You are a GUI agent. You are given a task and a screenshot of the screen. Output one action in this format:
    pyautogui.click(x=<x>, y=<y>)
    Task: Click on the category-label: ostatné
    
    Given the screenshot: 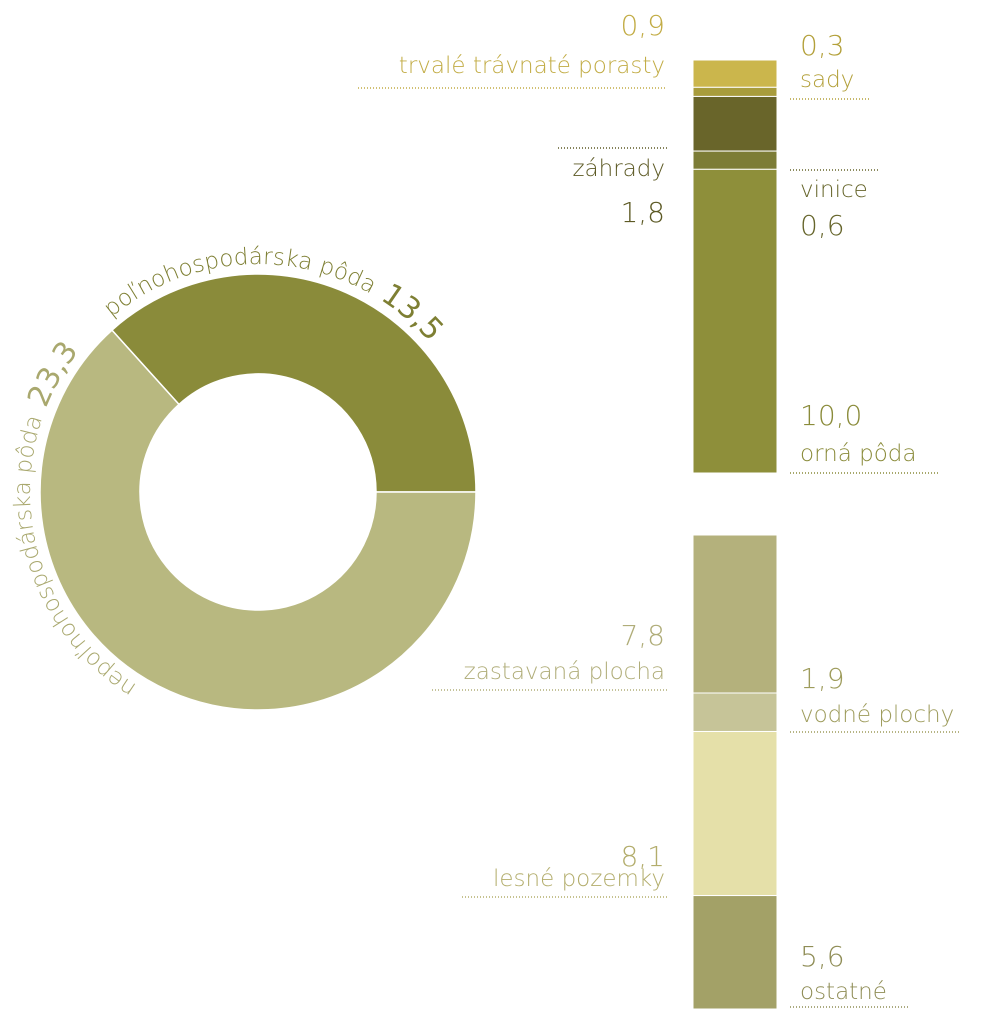 What is the action you would take?
    pyautogui.click(x=843, y=992)
    